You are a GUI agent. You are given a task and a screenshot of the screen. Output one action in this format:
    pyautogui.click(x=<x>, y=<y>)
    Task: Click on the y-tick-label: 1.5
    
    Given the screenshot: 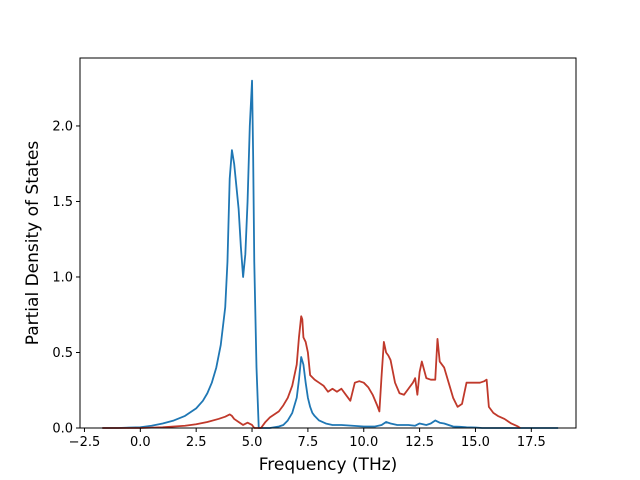 What is the action you would take?
    pyautogui.click(x=62, y=202)
    